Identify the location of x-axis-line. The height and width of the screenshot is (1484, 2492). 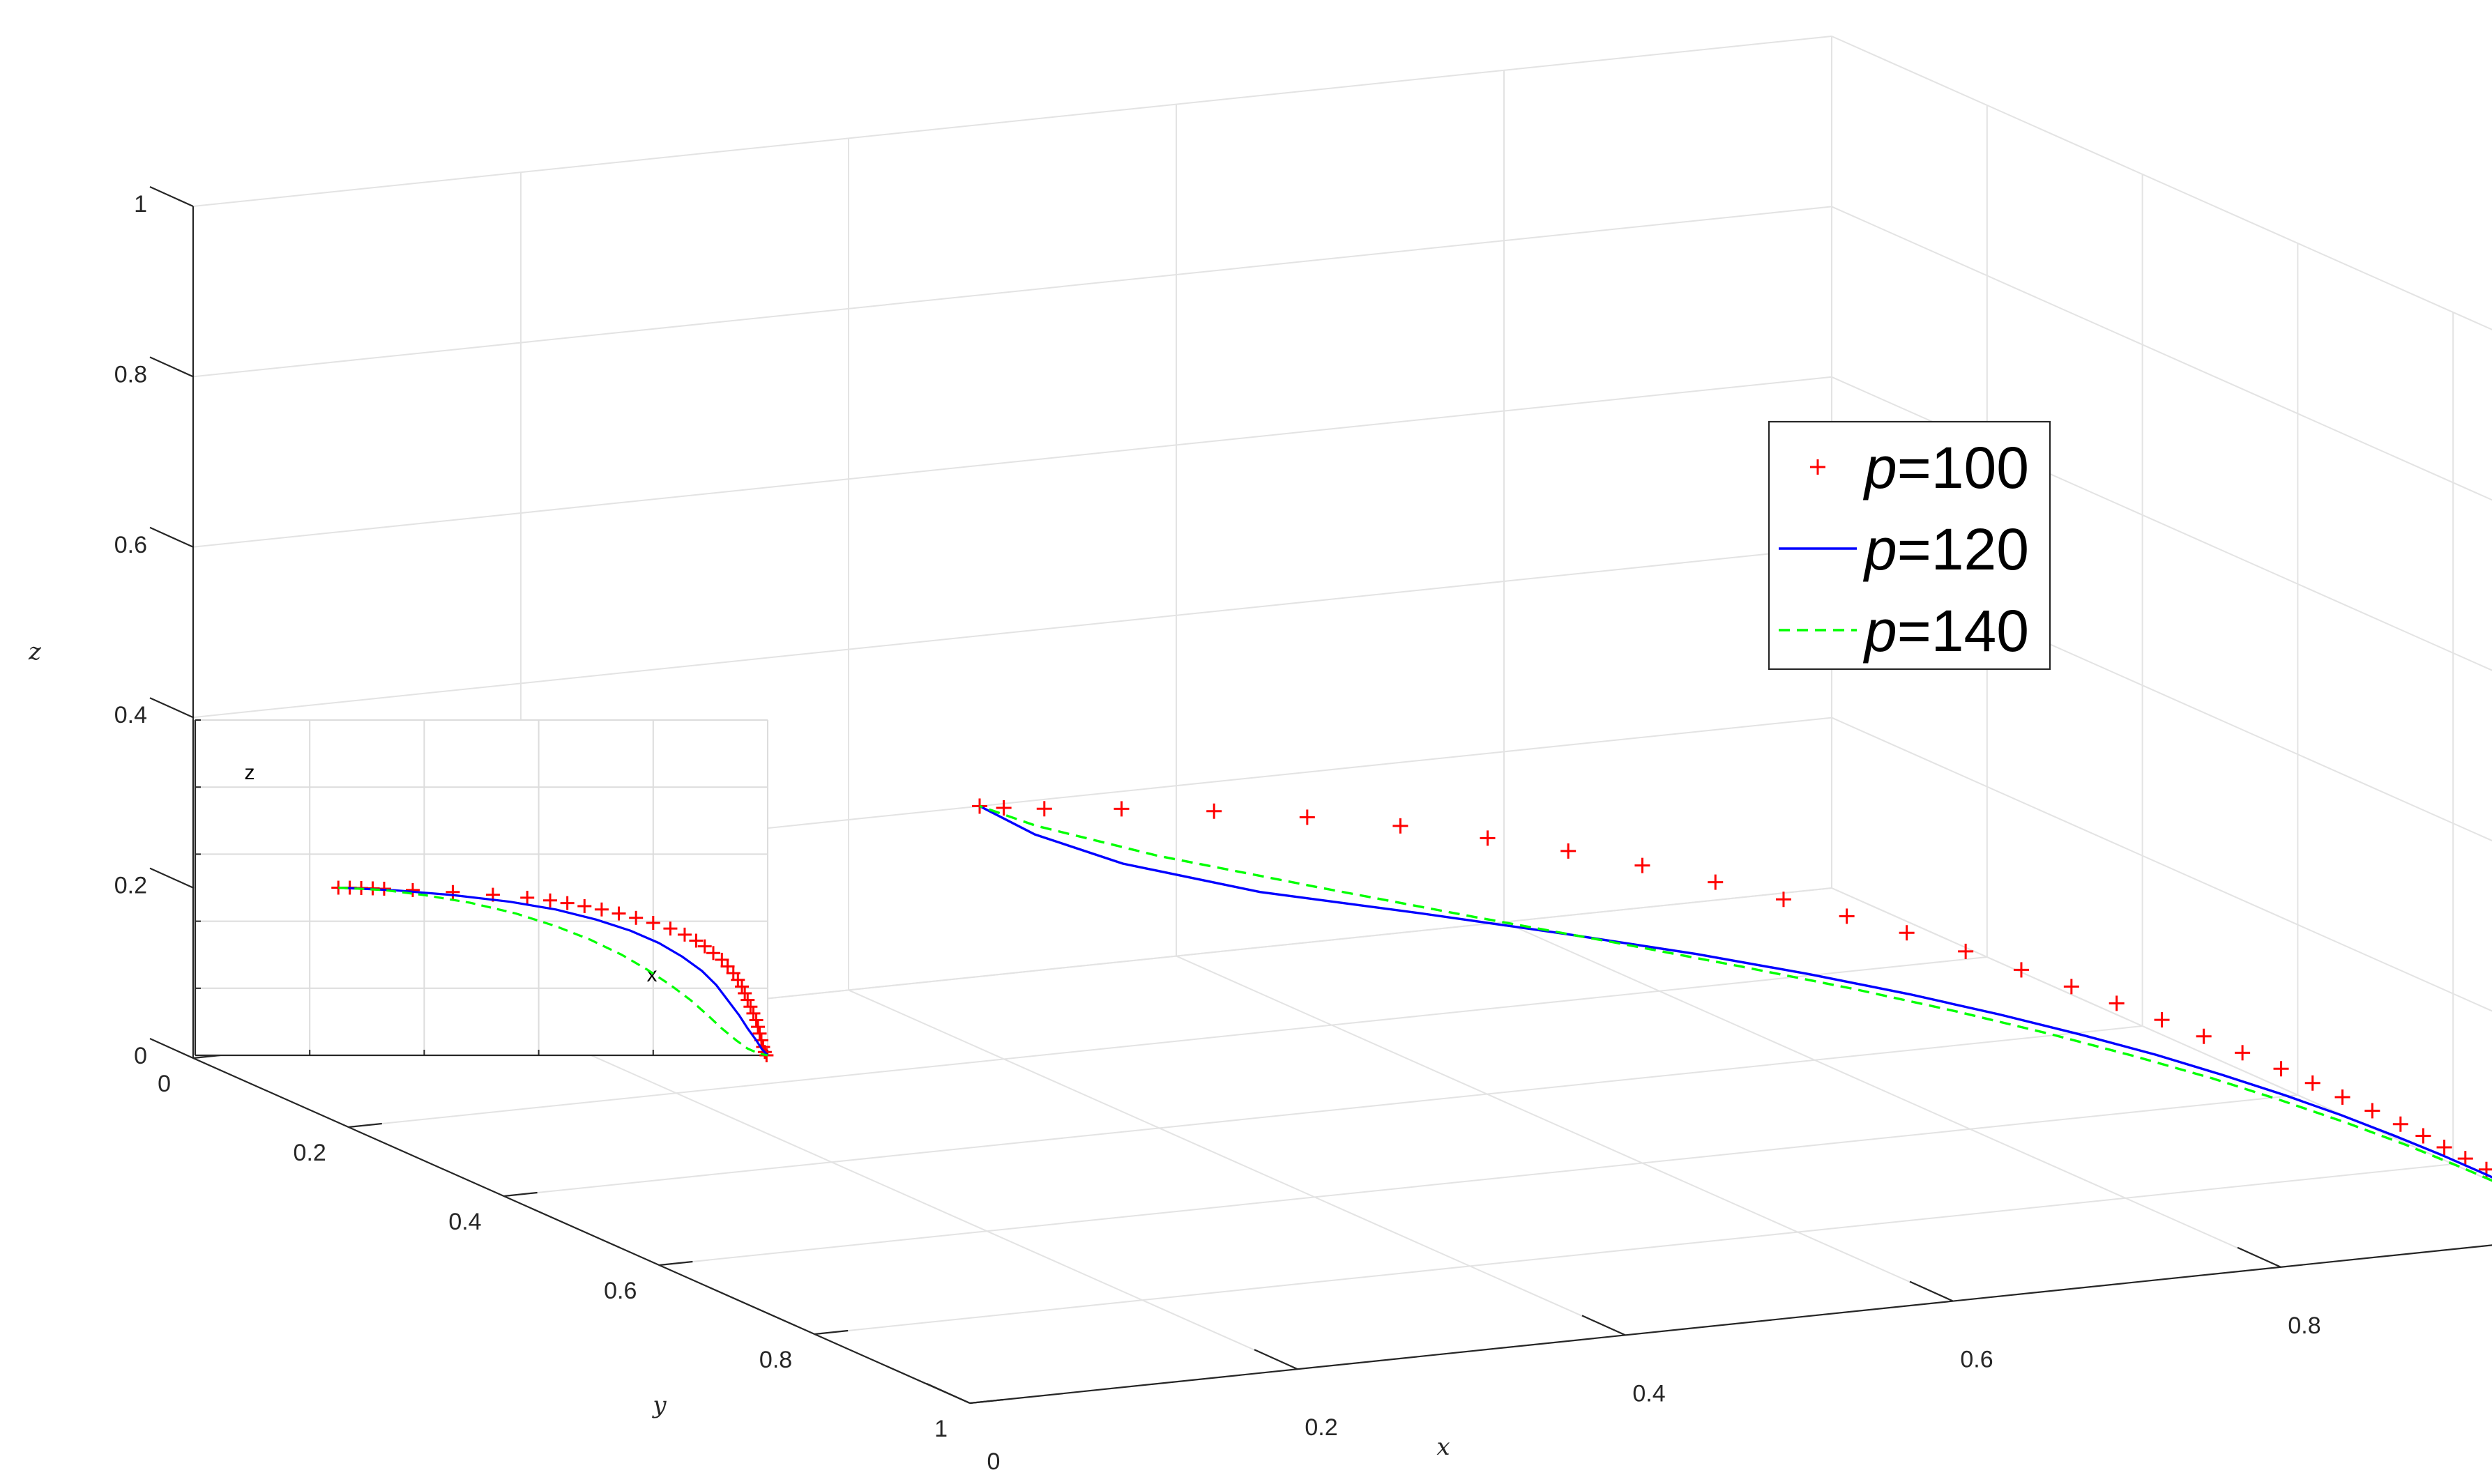
(1730, 1324).